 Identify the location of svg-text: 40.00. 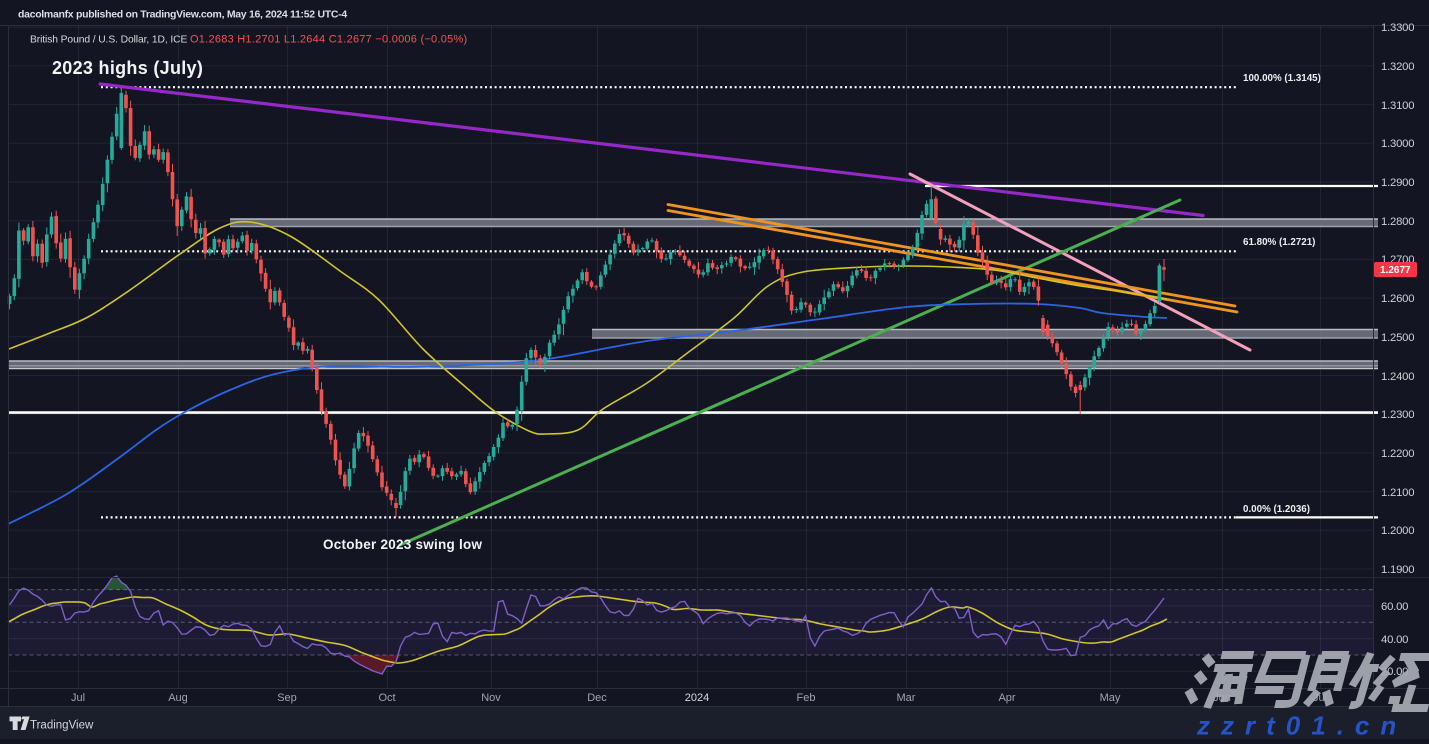
(1394, 640).